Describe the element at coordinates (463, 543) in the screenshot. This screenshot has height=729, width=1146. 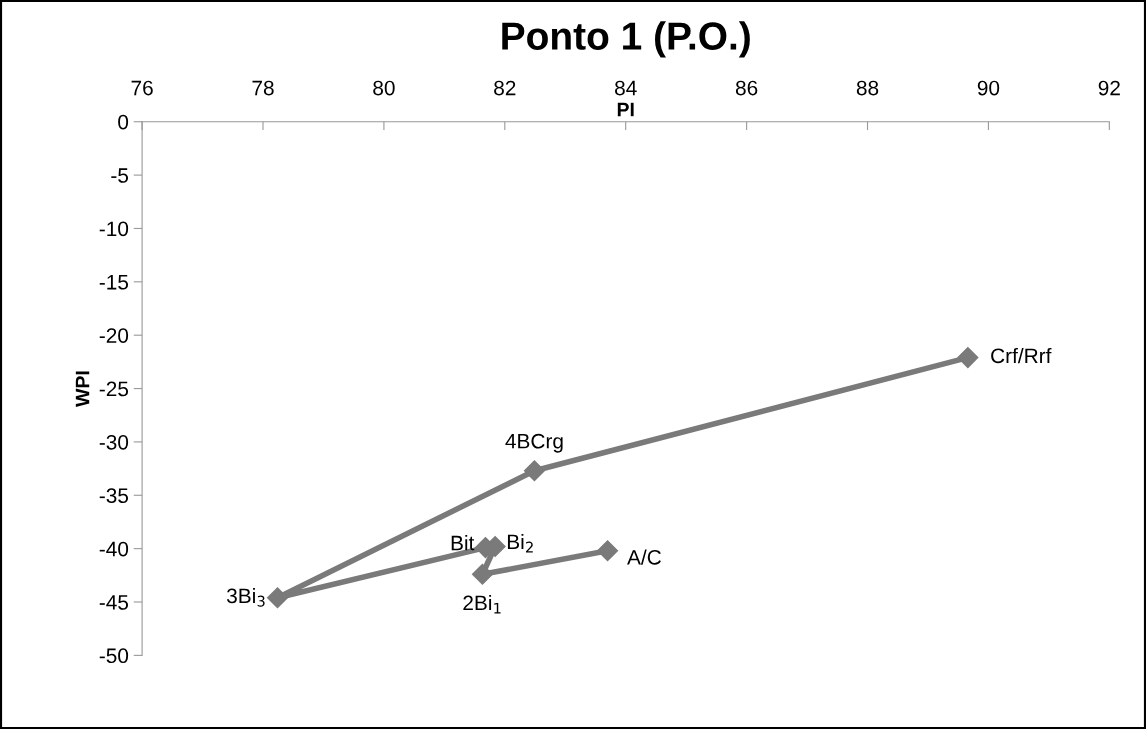
I see `annotation: Bit` at that location.